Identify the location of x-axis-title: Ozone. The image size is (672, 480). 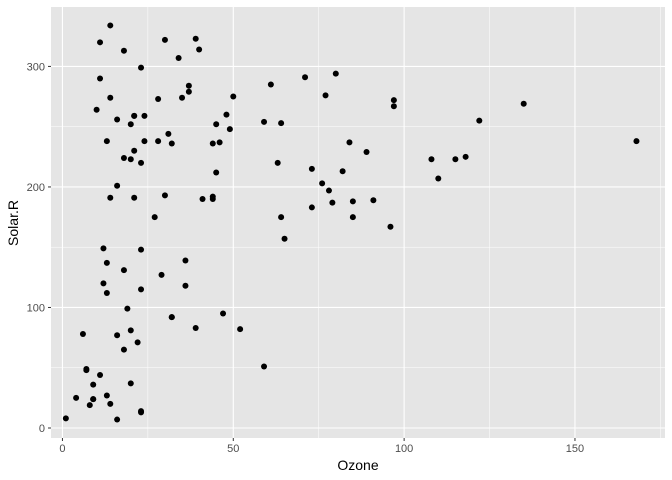
(357, 465).